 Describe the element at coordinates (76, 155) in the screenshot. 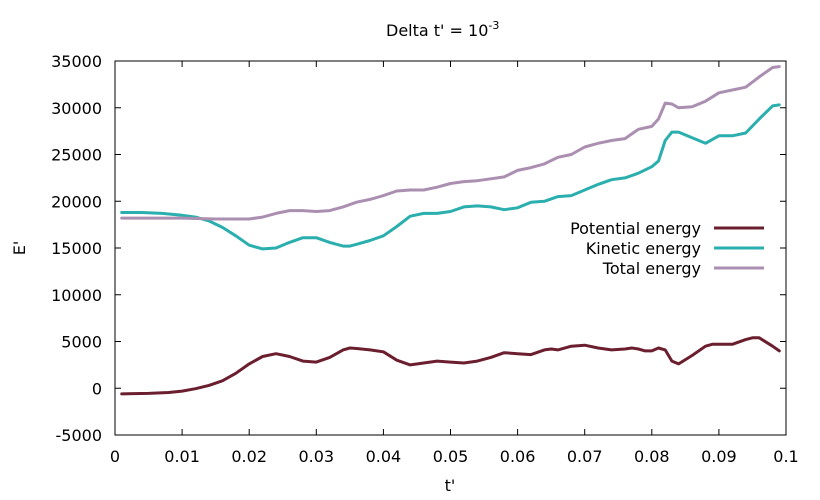

I see `y-tick-label: 25000` at that location.